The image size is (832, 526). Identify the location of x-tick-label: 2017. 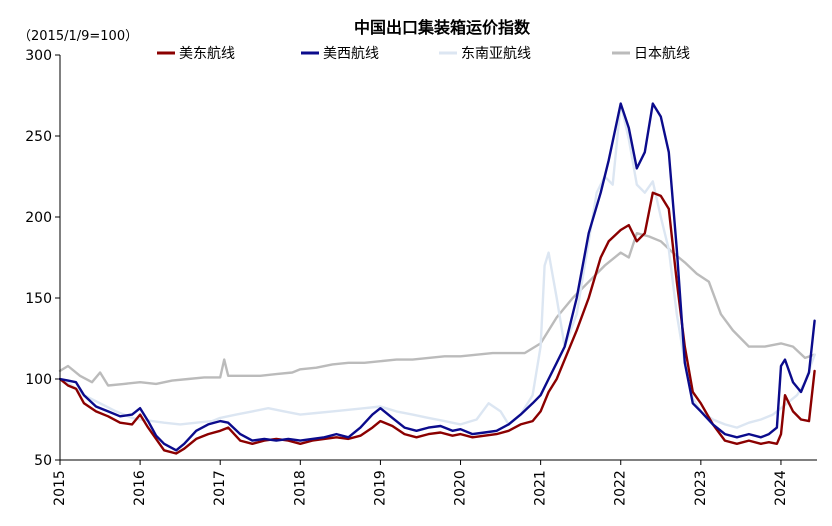
(220, 488).